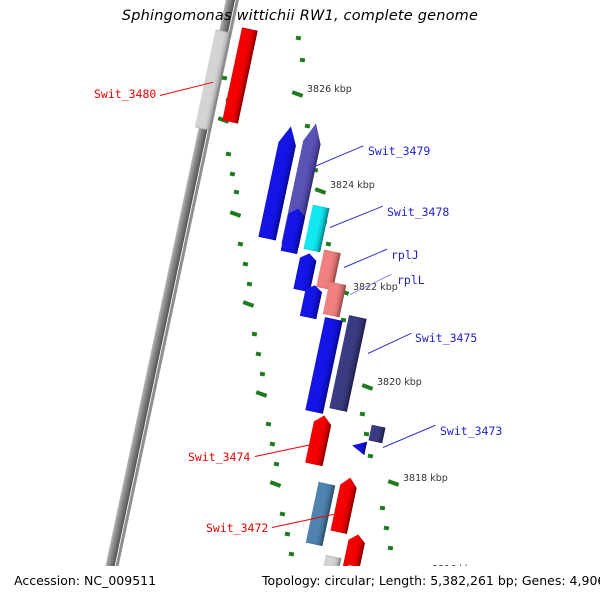 The width and height of the screenshot is (600, 600). I want to click on gene-label-swit_3479: Swit_3479, so click(399, 151).